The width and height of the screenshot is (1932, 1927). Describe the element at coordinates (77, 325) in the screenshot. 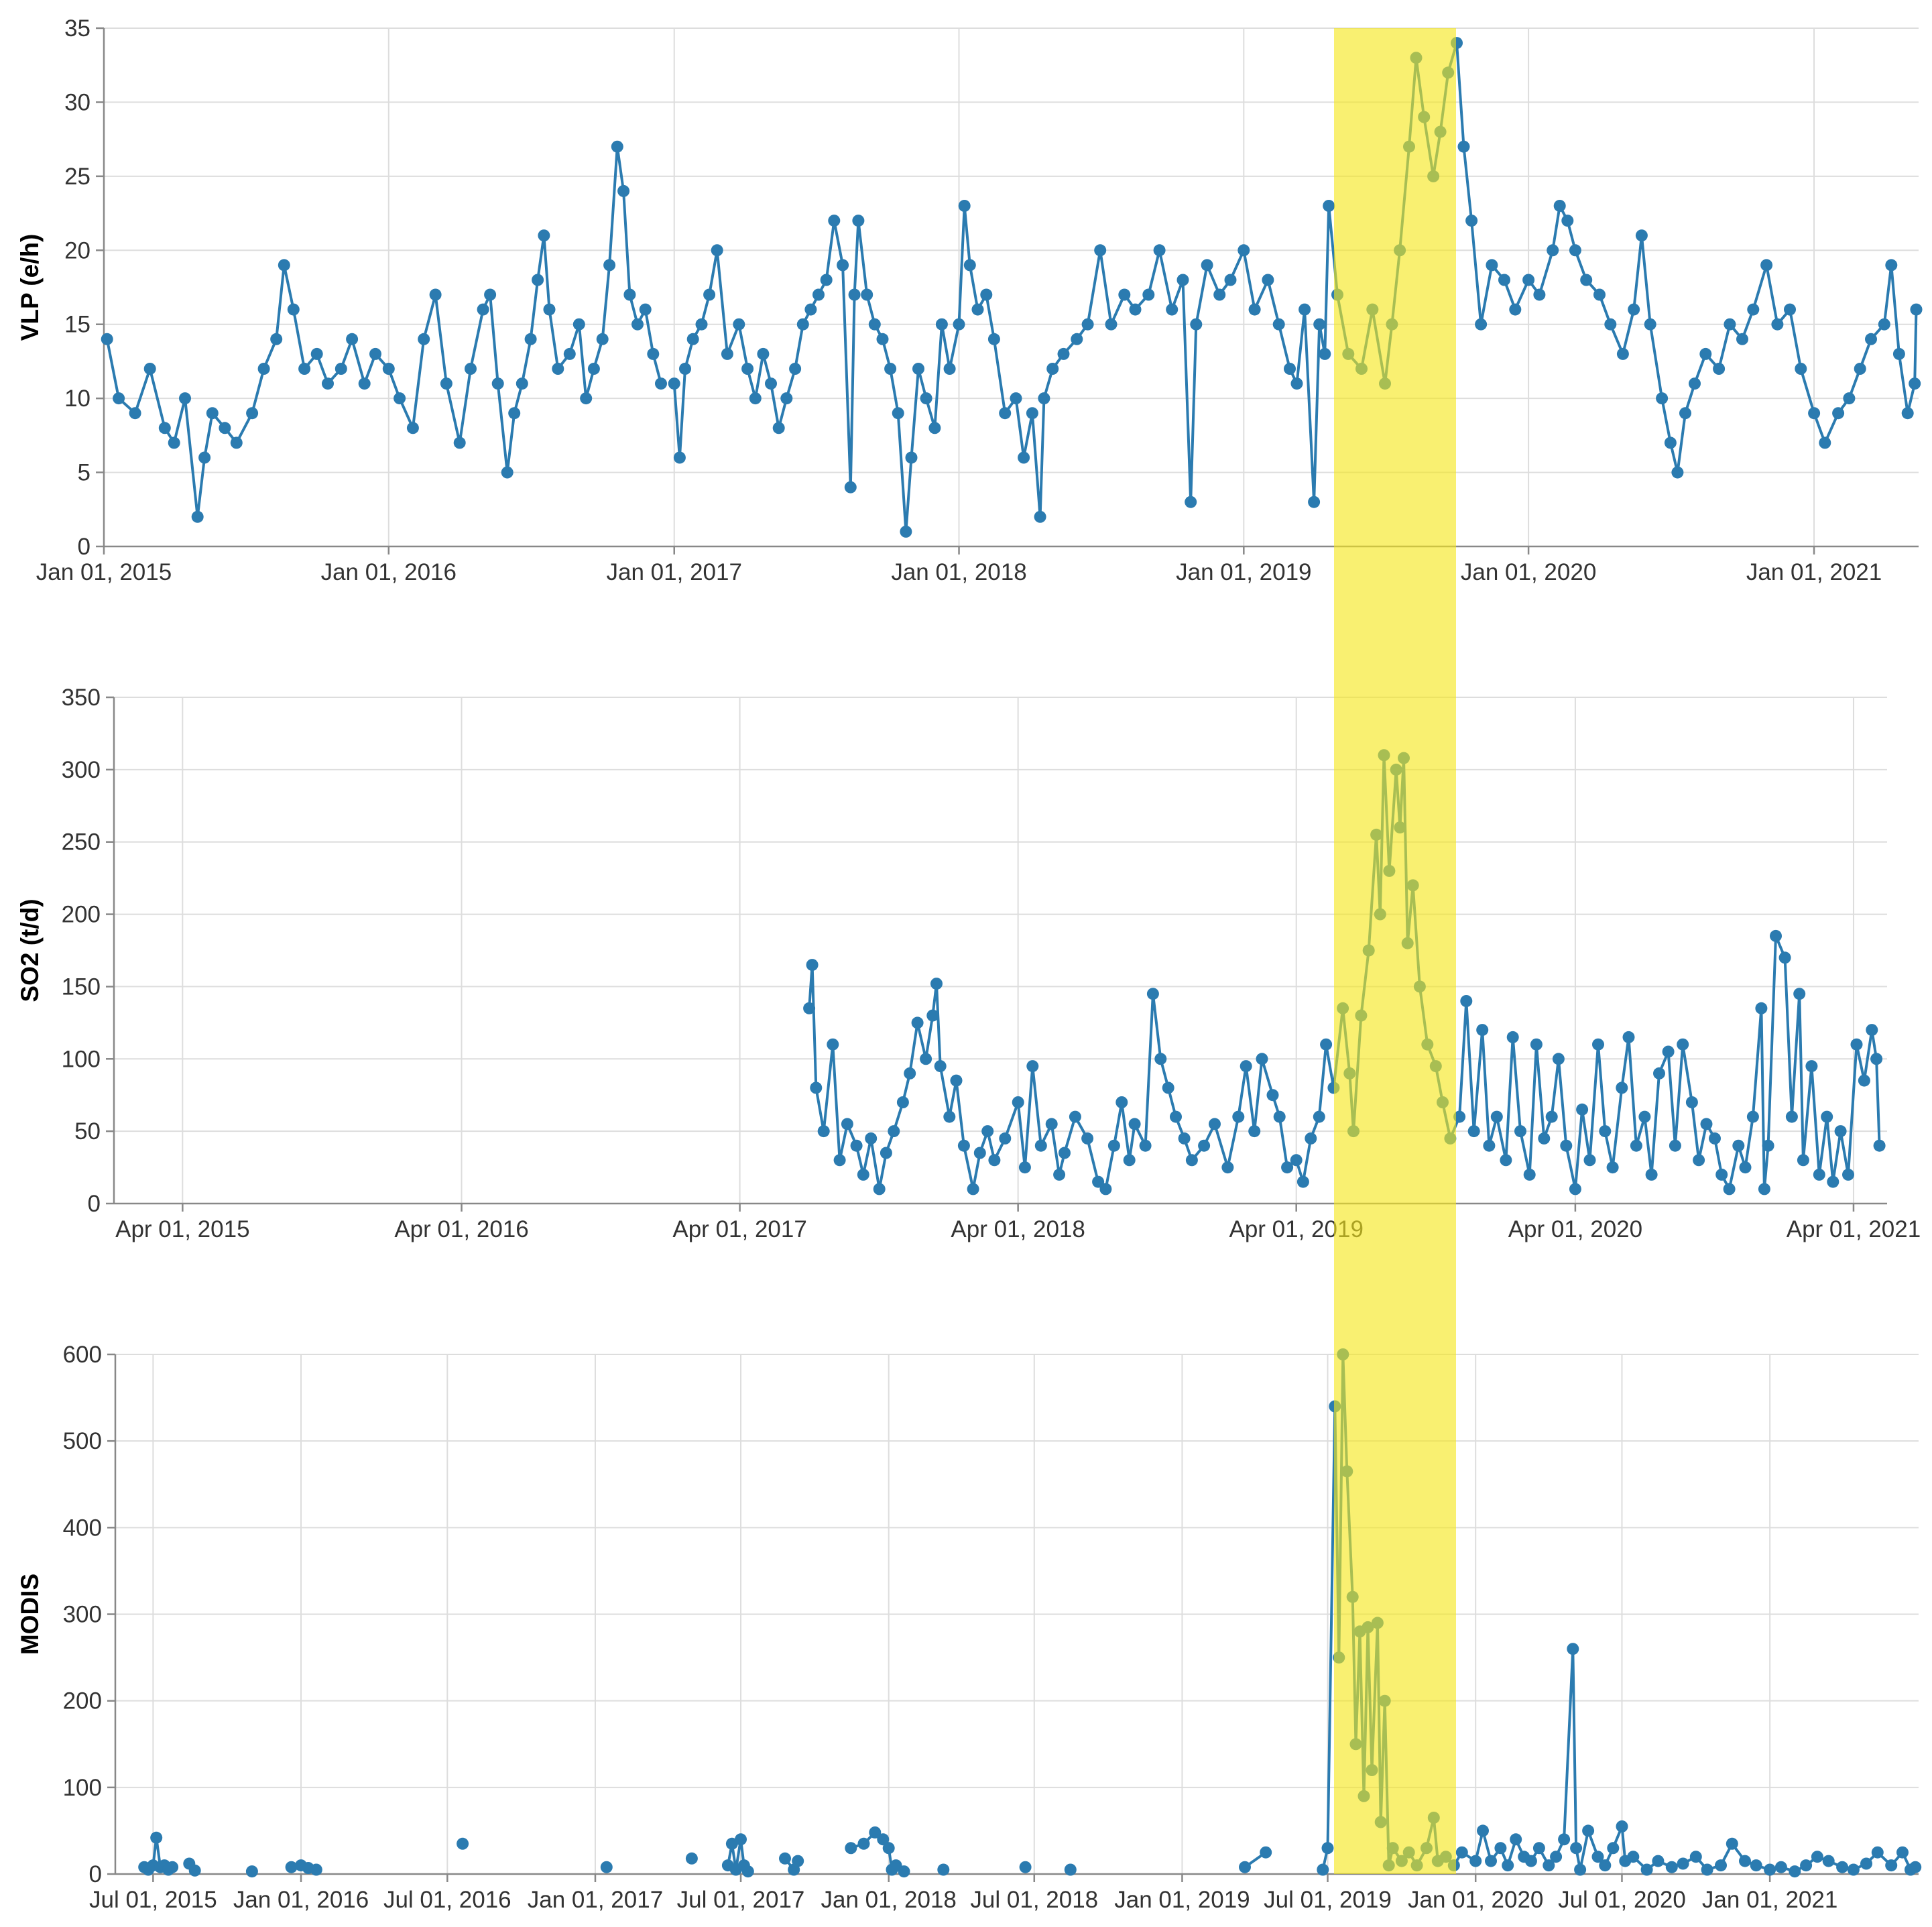

I see `y-tick-label: 15` at that location.